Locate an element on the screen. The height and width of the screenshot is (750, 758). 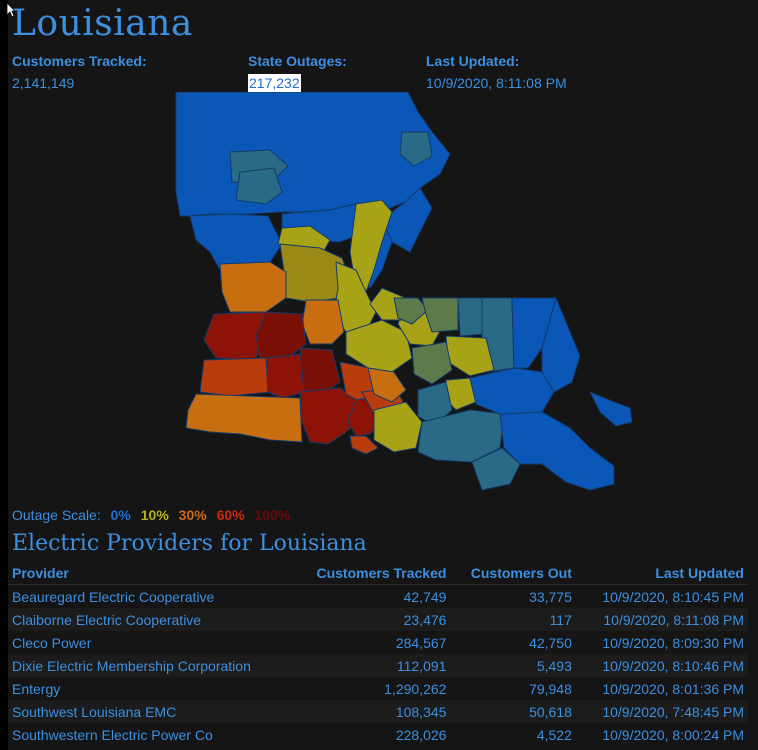
provider-name: Southwest Louisiana EMC is located at coordinates (150, 711).